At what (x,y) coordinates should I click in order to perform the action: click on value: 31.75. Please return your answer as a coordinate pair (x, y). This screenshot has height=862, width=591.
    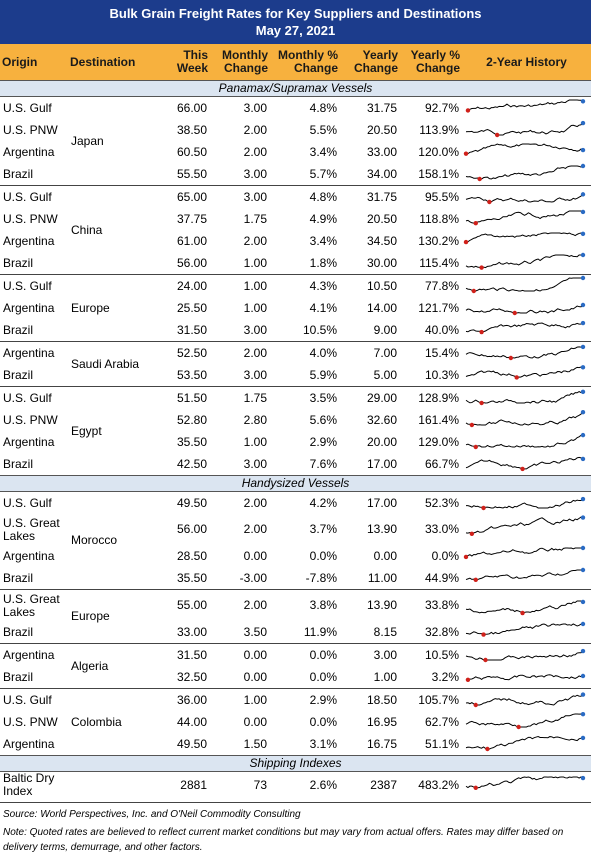
    Looking at the image, I should click on (370, 196).